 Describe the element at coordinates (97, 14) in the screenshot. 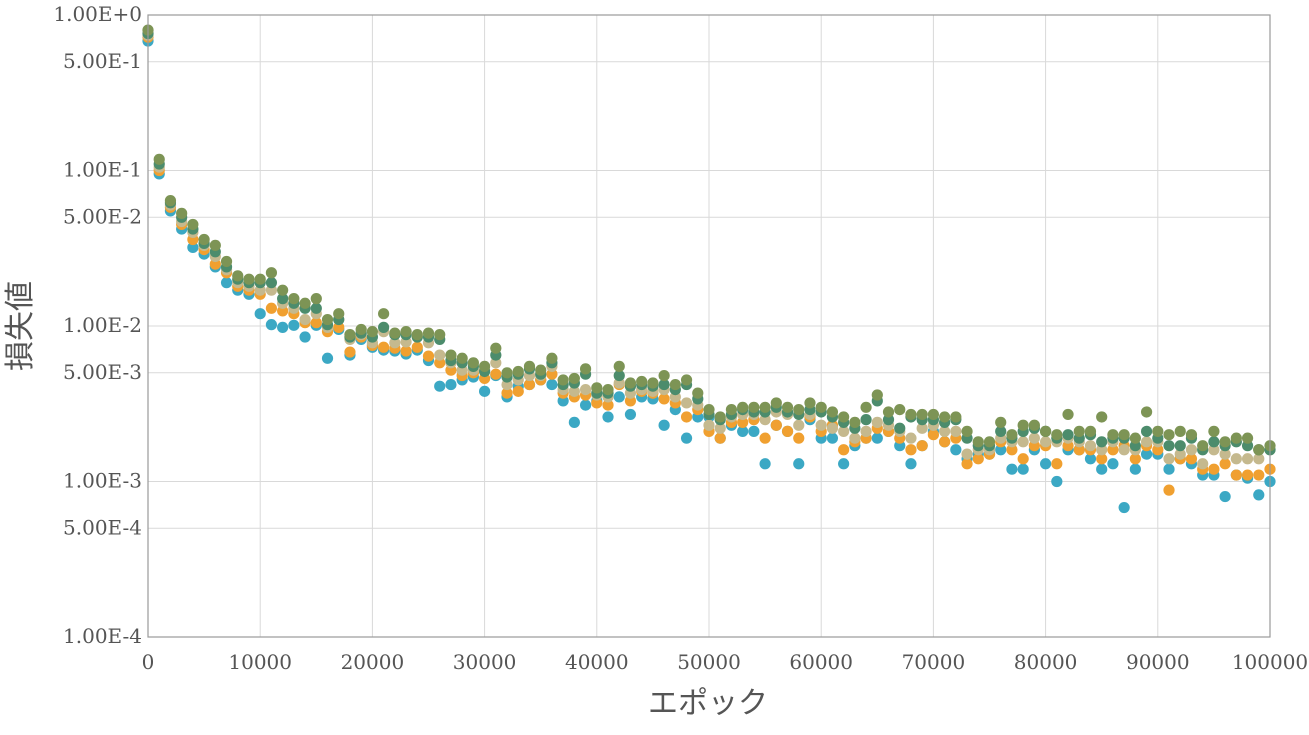

I see `y-tick-label: 1.00E+0` at that location.